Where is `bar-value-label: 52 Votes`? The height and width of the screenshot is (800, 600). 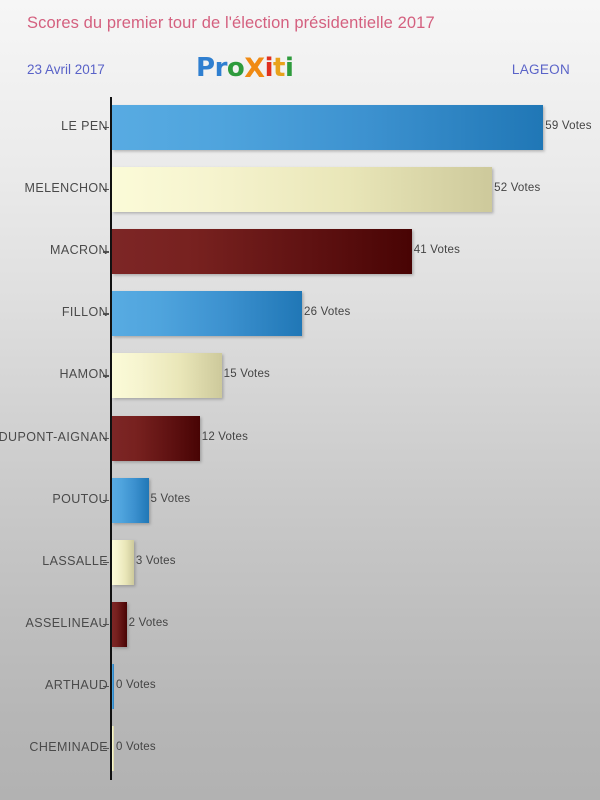
bar-value-label: 52 Votes is located at coordinates (517, 188).